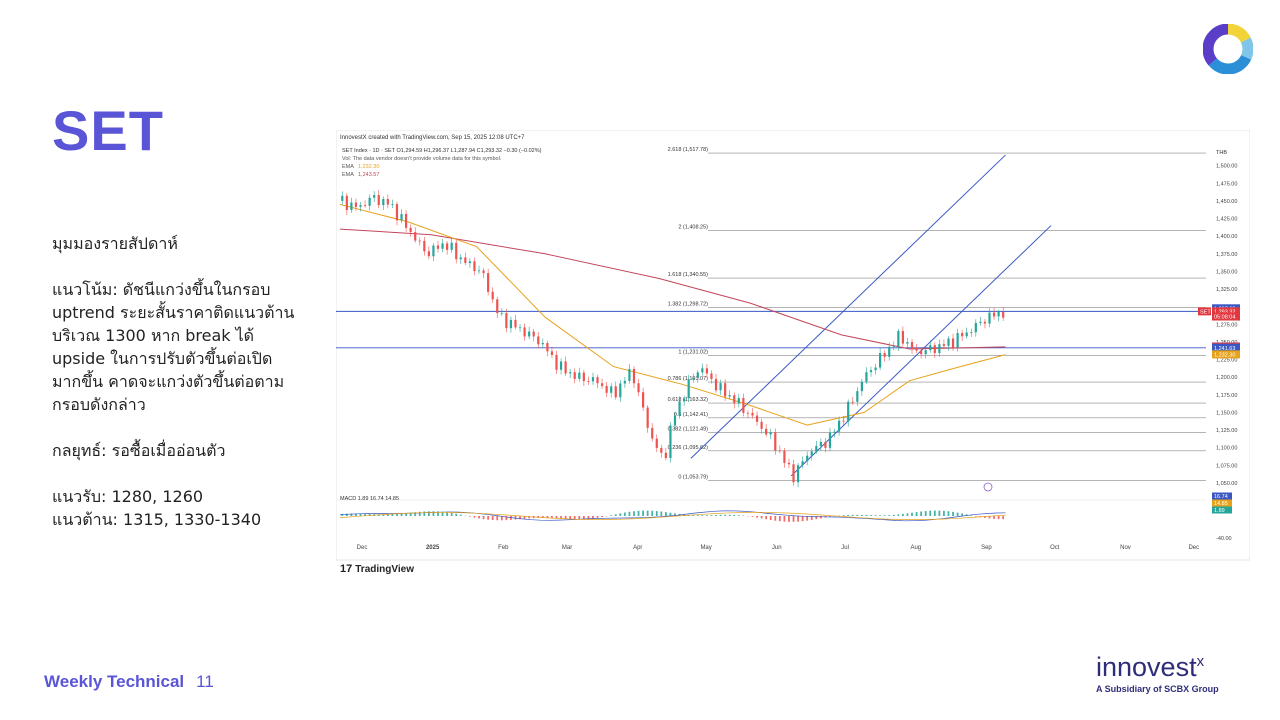 The width and height of the screenshot is (1280, 720). I want to click on ema-label: EMA, so click(348, 167).